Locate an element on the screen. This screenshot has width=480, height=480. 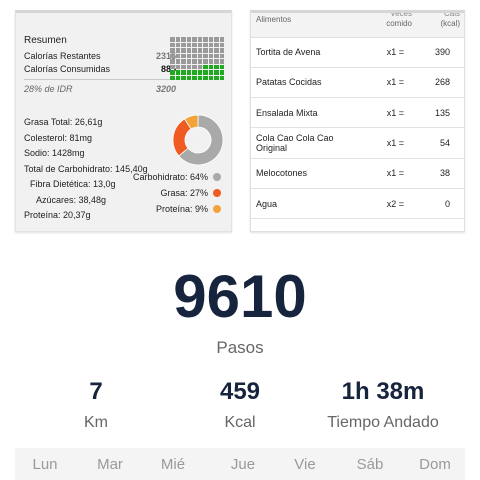
header-calories: Cals (kcal) is located at coordinates (440, 24).